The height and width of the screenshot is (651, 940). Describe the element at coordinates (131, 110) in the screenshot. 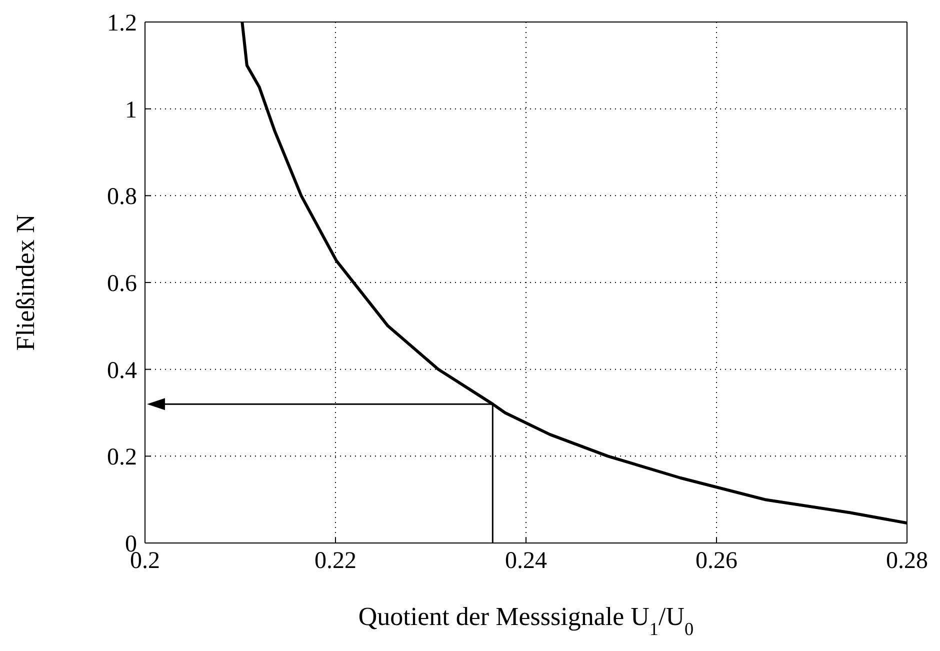

I see `y-tick-label: 1` at that location.